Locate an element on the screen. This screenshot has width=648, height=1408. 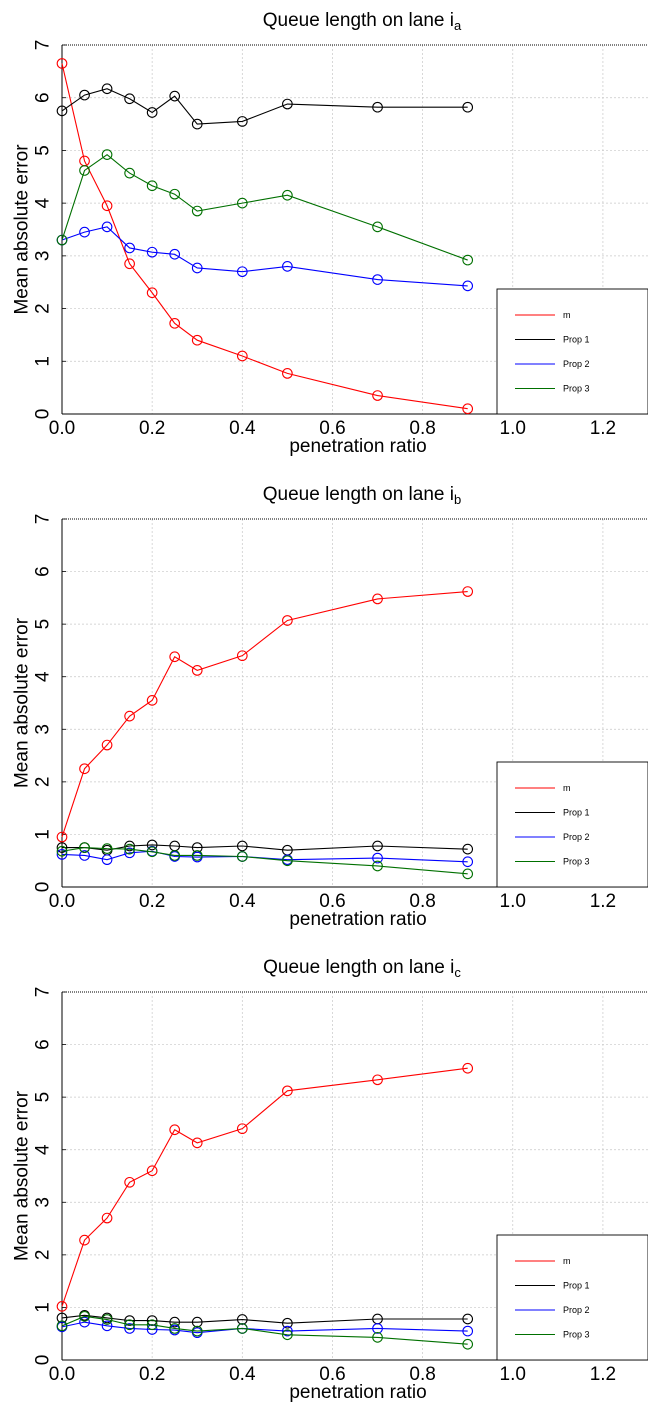
x-tick-label: 0.2 is located at coordinates (152, 428).